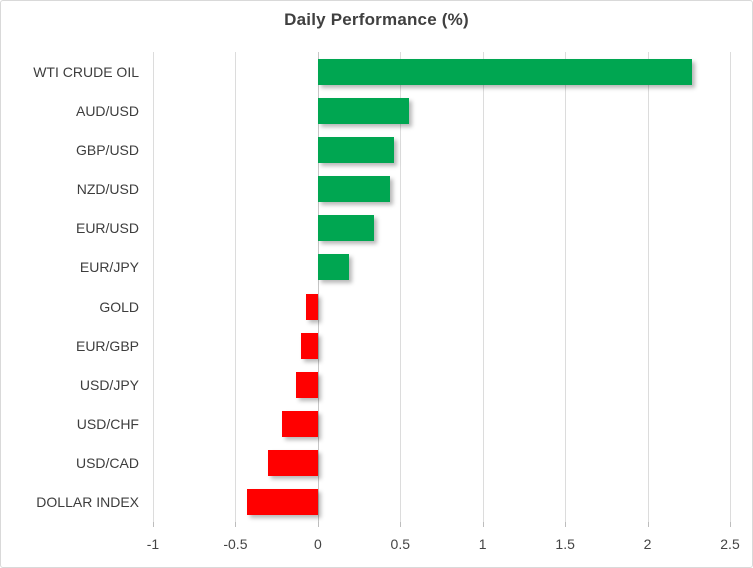 The height and width of the screenshot is (568, 753). Describe the element at coordinates (107, 110) in the screenshot. I see `category-label: AUD/USD` at that location.